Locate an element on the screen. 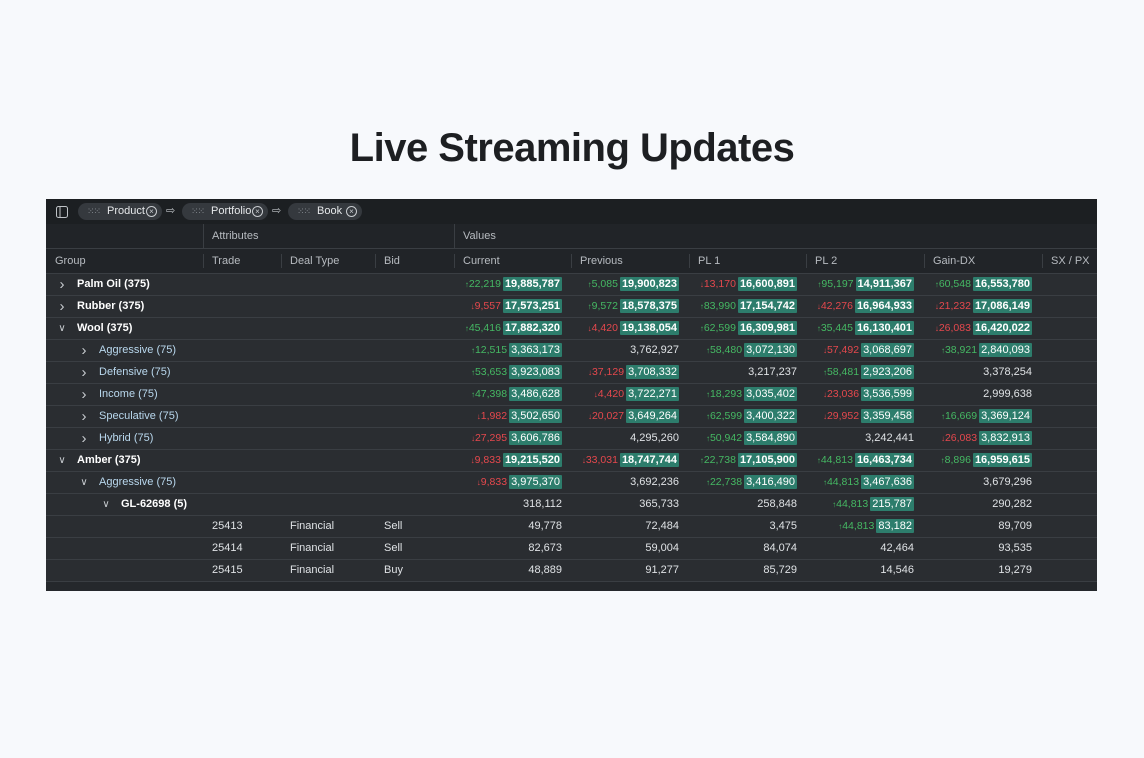 The image size is (1144, 758). value-cell: 91,277 is located at coordinates (625, 570).